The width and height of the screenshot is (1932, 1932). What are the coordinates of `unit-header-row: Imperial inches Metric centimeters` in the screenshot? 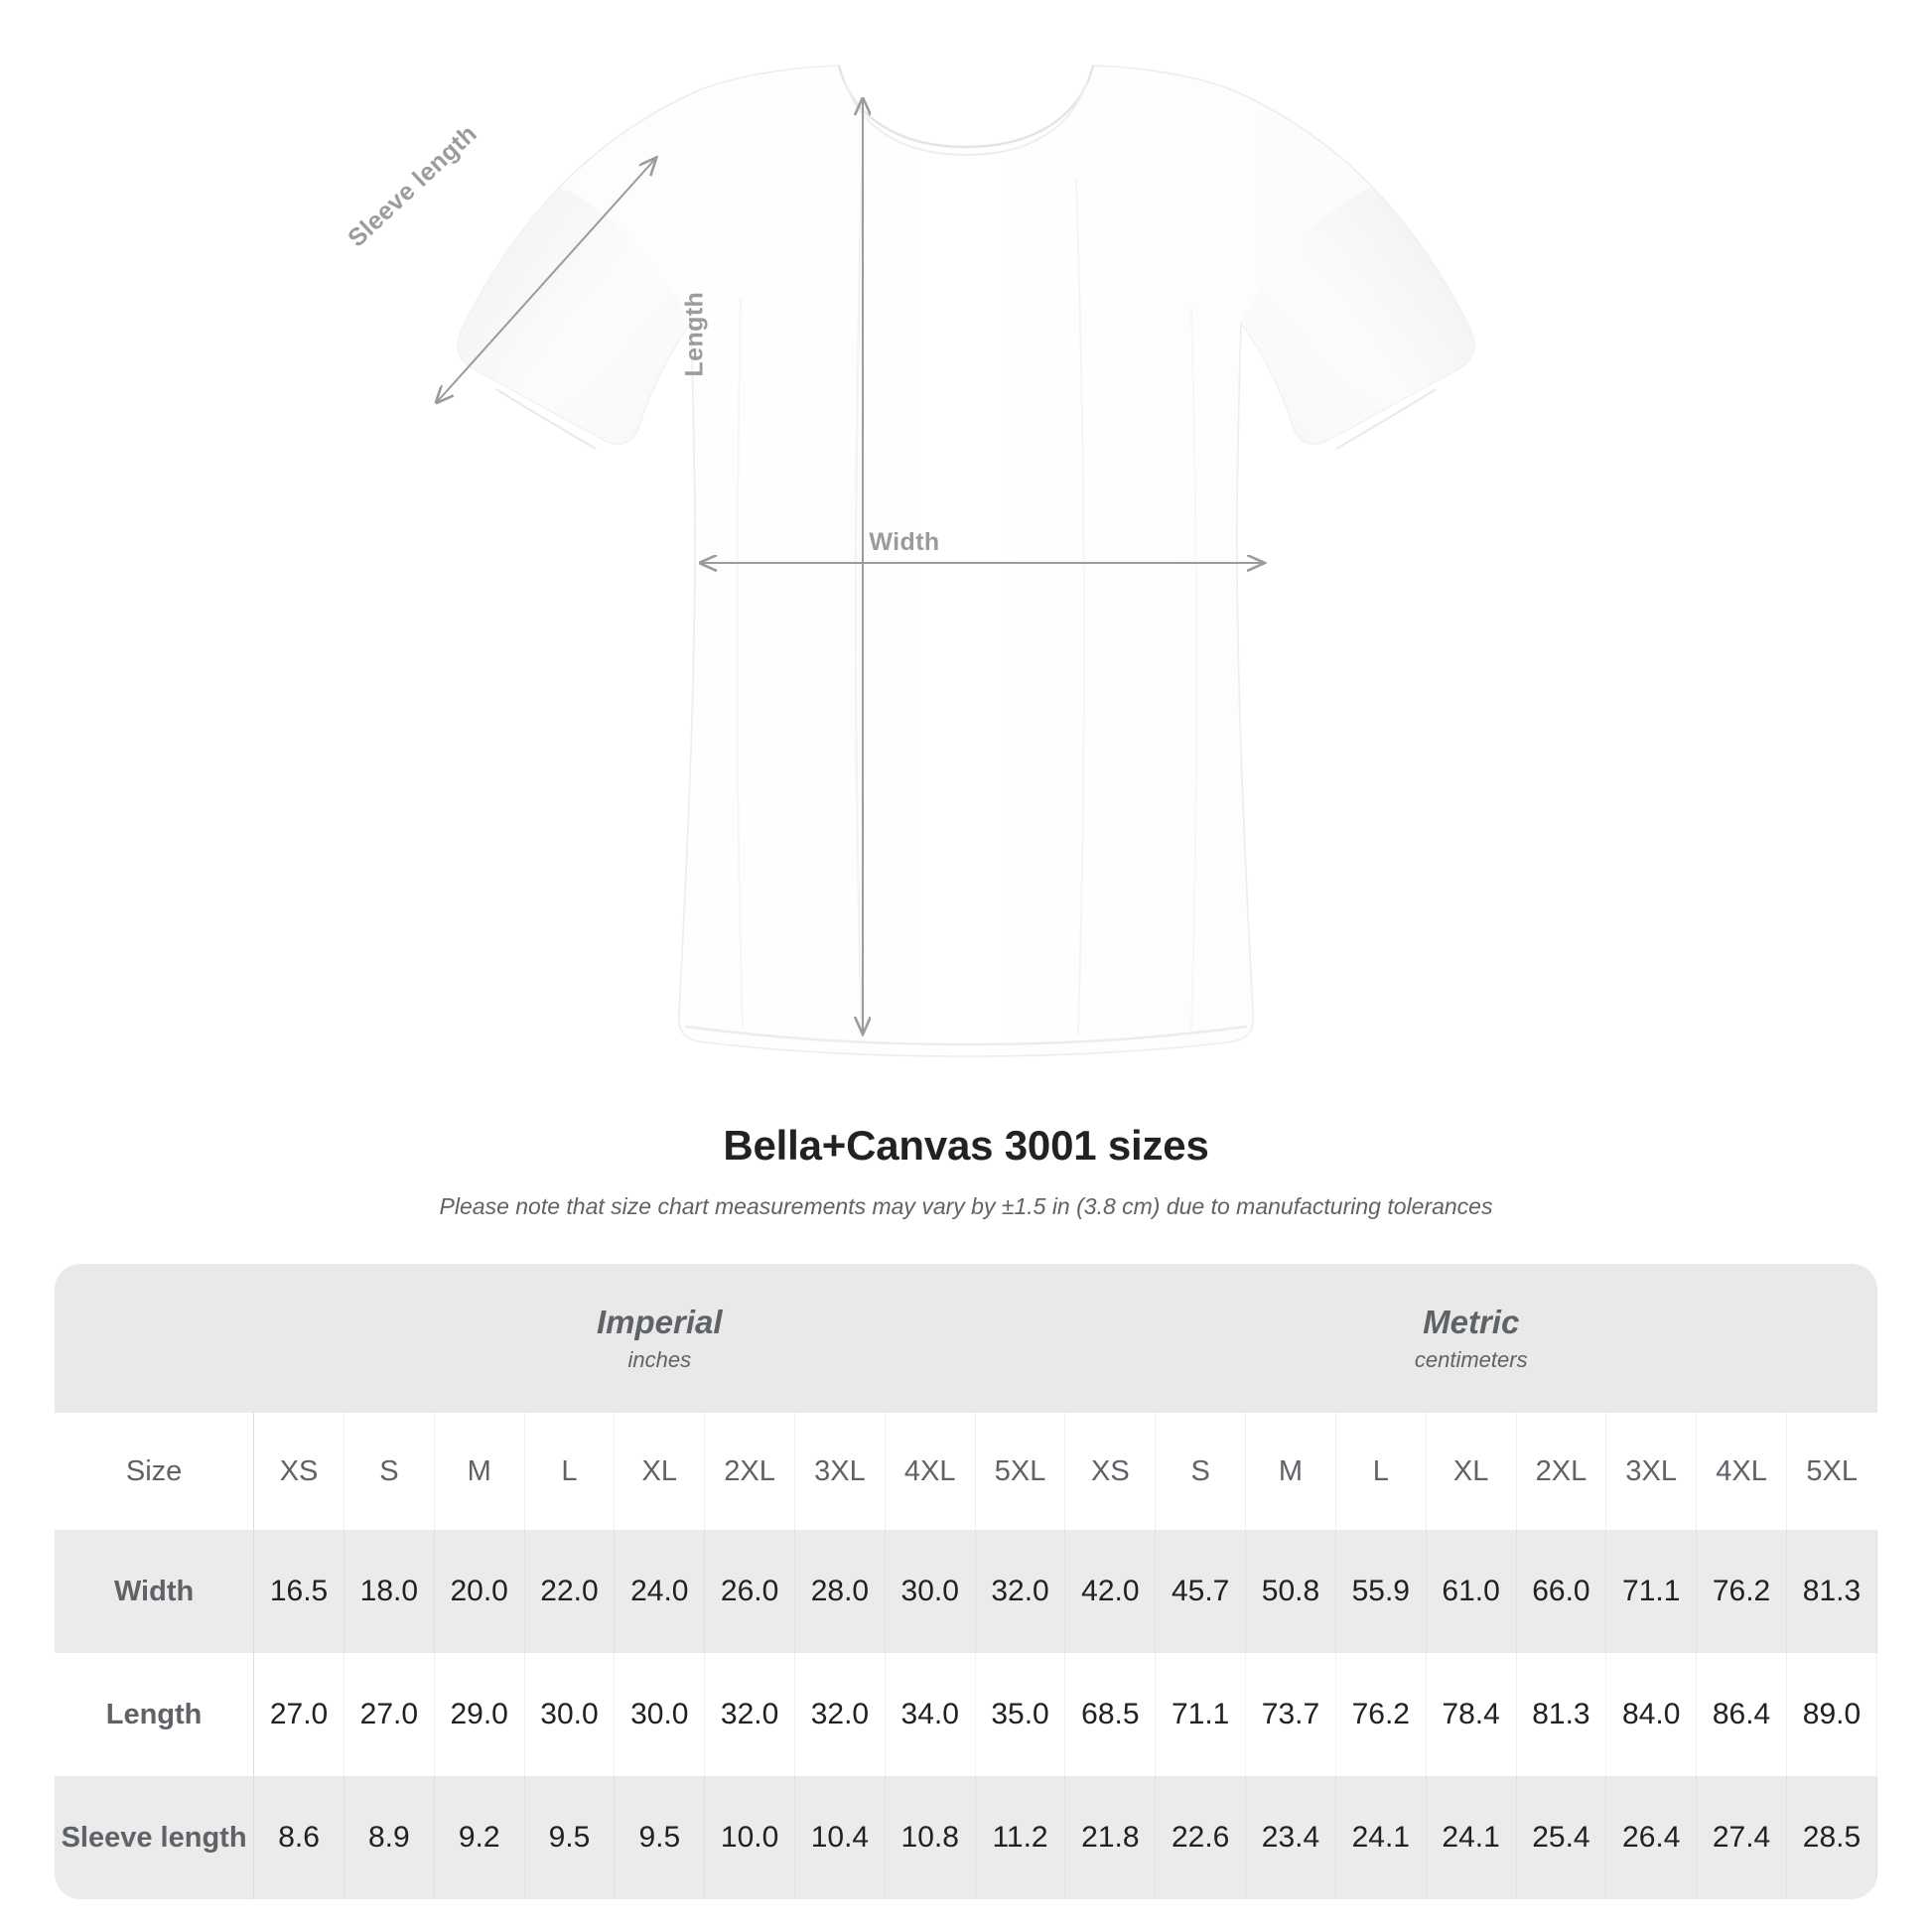 It's located at (966, 1339).